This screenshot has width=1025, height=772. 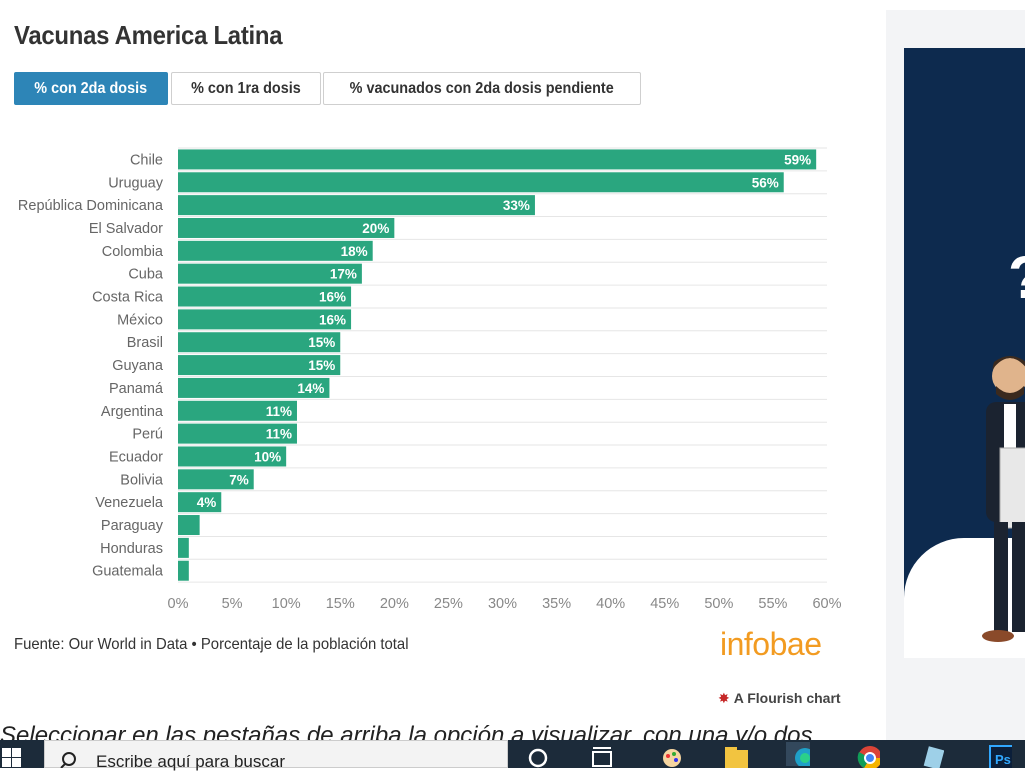 I want to click on file-explorer-icon, so click(x=736, y=756).